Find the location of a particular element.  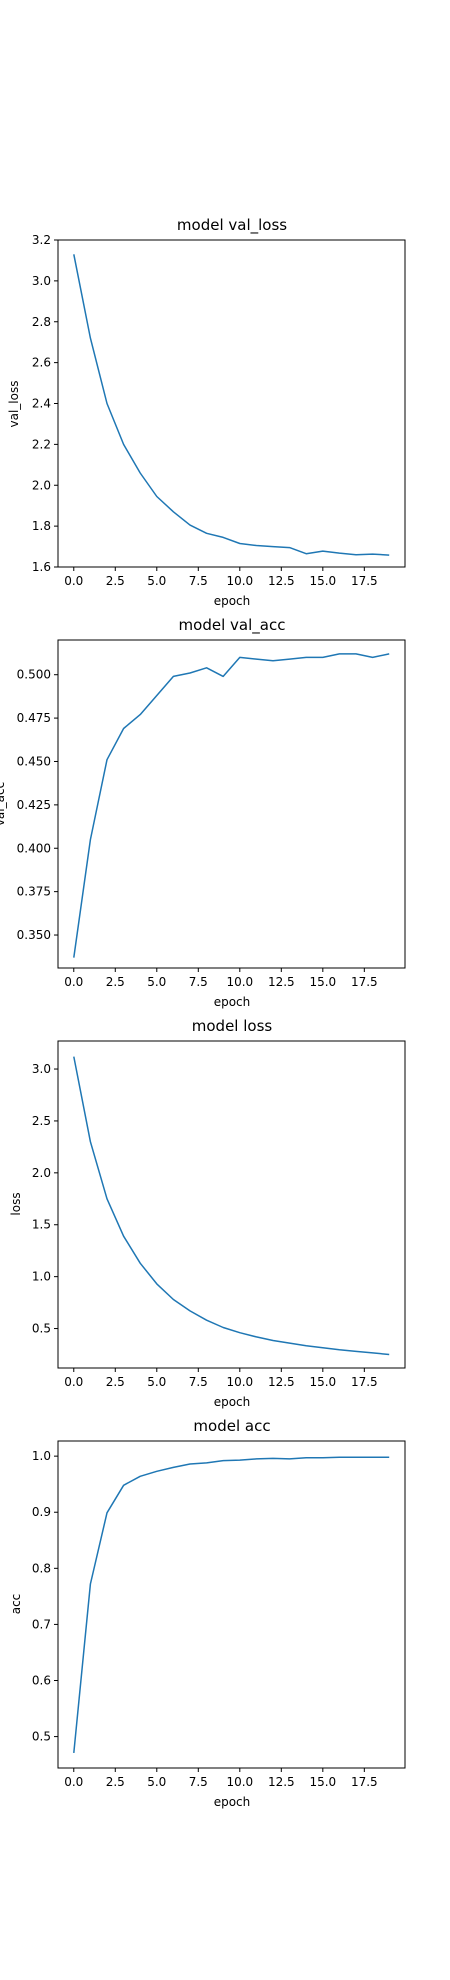

y-tick-label: 2.5 is located at coordinates (41, 1121).